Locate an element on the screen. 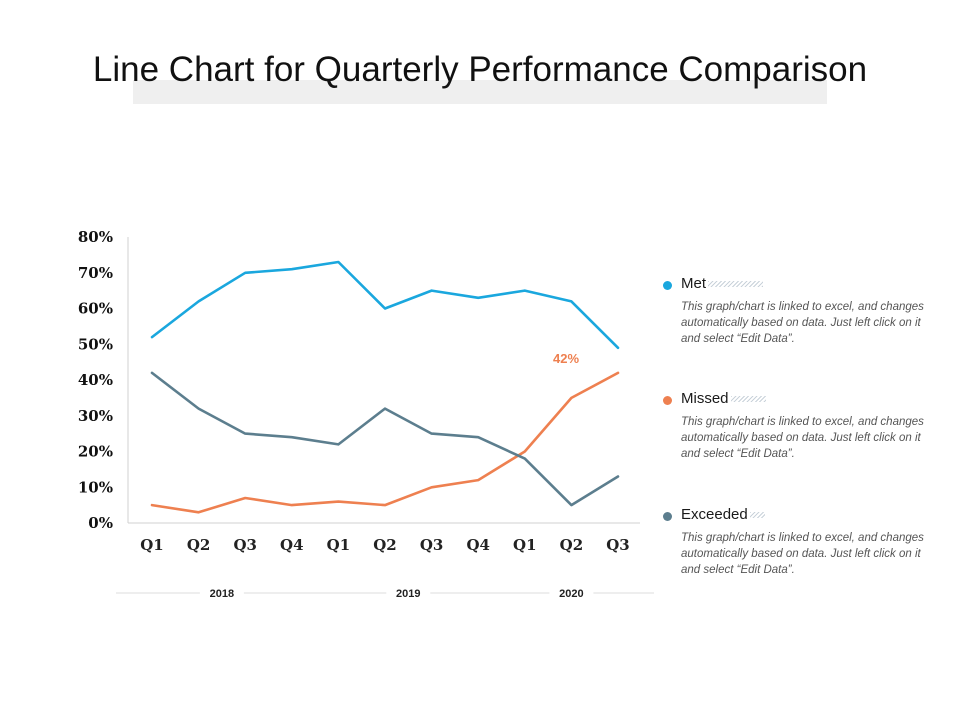 This screenshot has height=720, width=960. legend-marker-exceeded is located at coordinates (667, 516).